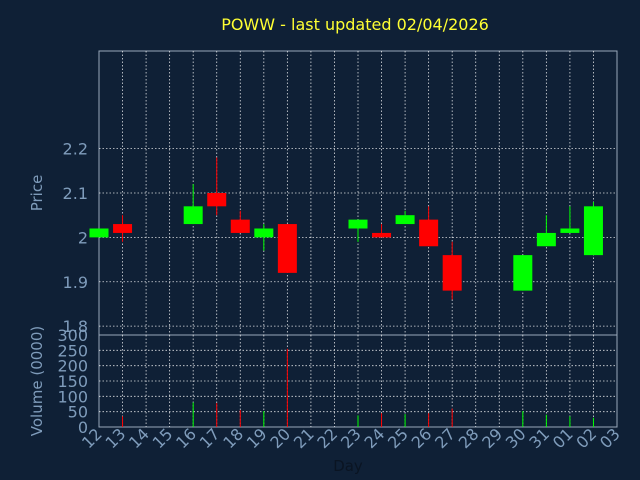  What do you see at coordinates (348, 466) in the screenshot?
I see `x-axis-label: Day` at bounding box center [348, 466].